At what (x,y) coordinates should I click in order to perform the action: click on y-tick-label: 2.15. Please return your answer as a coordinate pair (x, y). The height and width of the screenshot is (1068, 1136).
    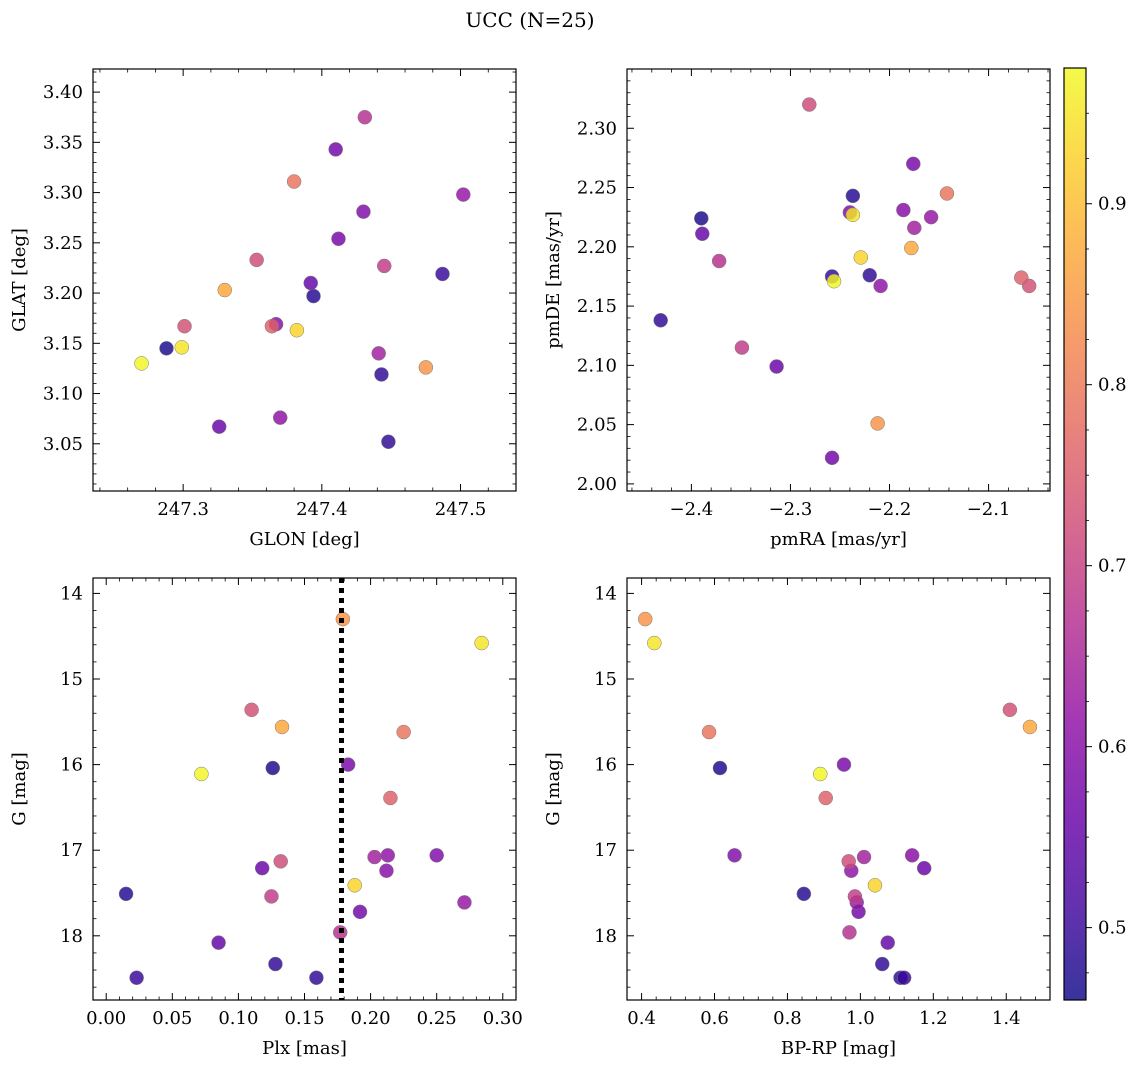
    Looking at the image, I should click on (597, 306).